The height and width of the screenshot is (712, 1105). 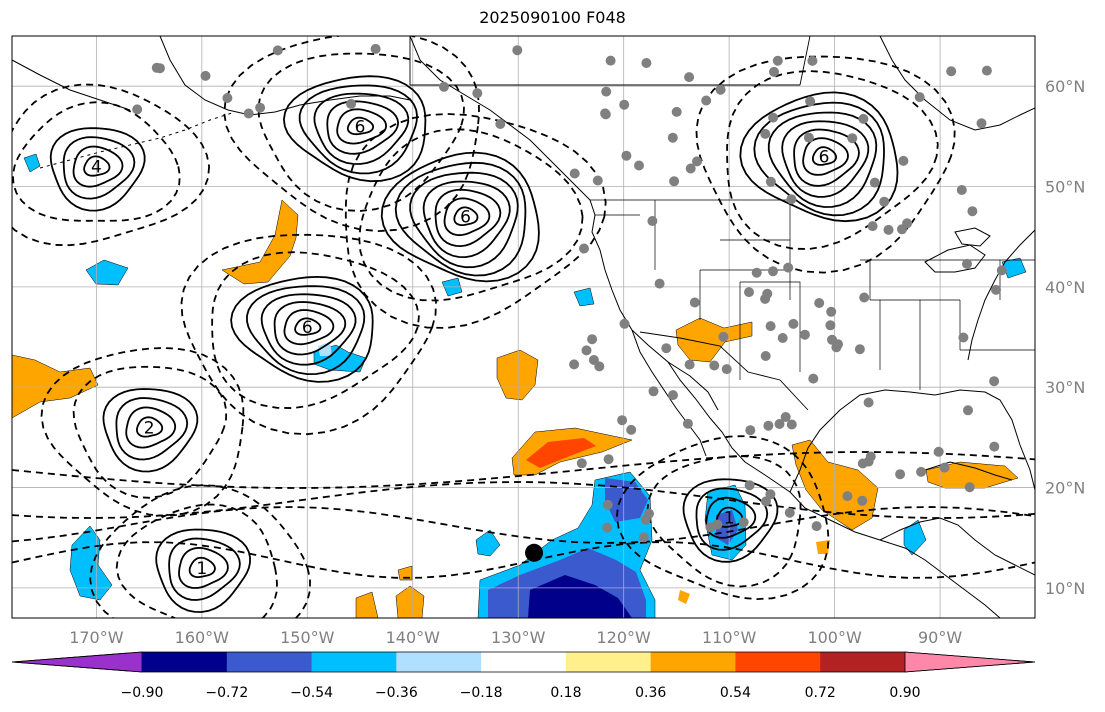 I want to click on latitude-tick-label: 50°N, so click(x=1065, y=187).